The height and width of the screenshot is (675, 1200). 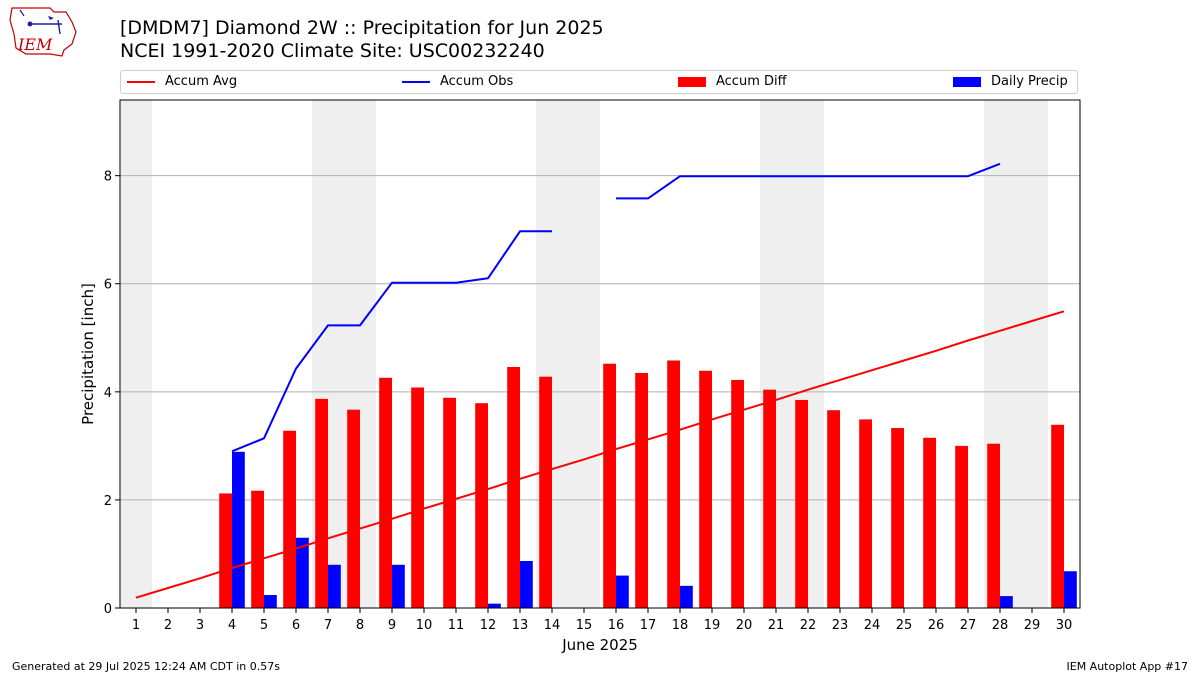 What do you see at coordinates (477, 81) in the screenshot?
I see `legend-label-accum-obs: Accum Obs` at bounding box center [477, 81].